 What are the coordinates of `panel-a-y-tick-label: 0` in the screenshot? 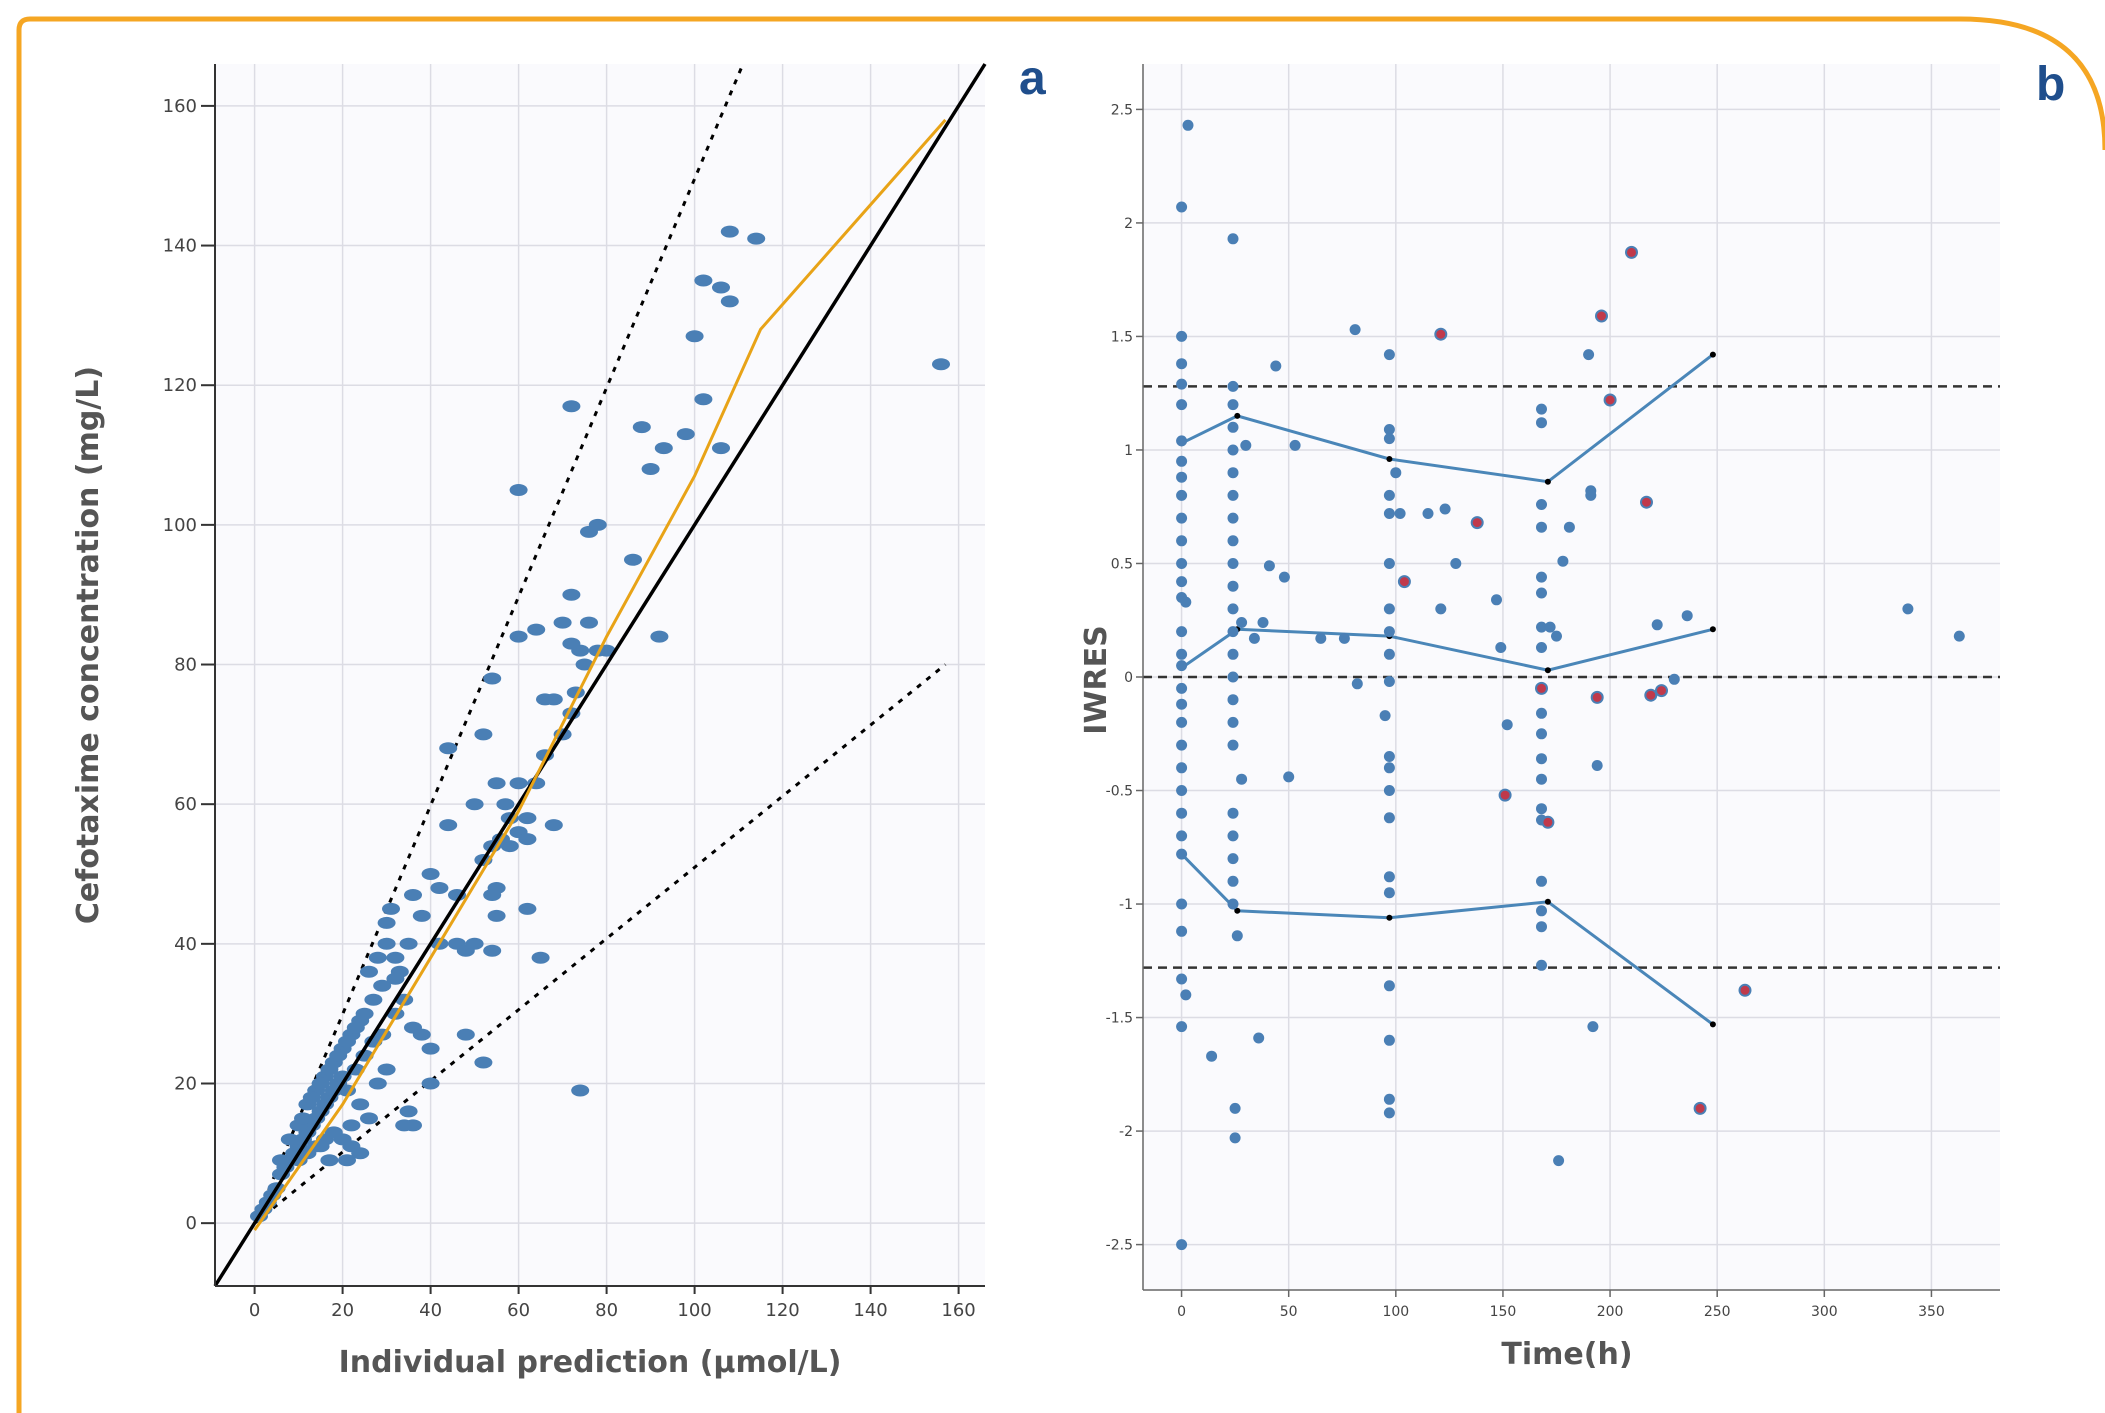 It's located at (191, 1223).